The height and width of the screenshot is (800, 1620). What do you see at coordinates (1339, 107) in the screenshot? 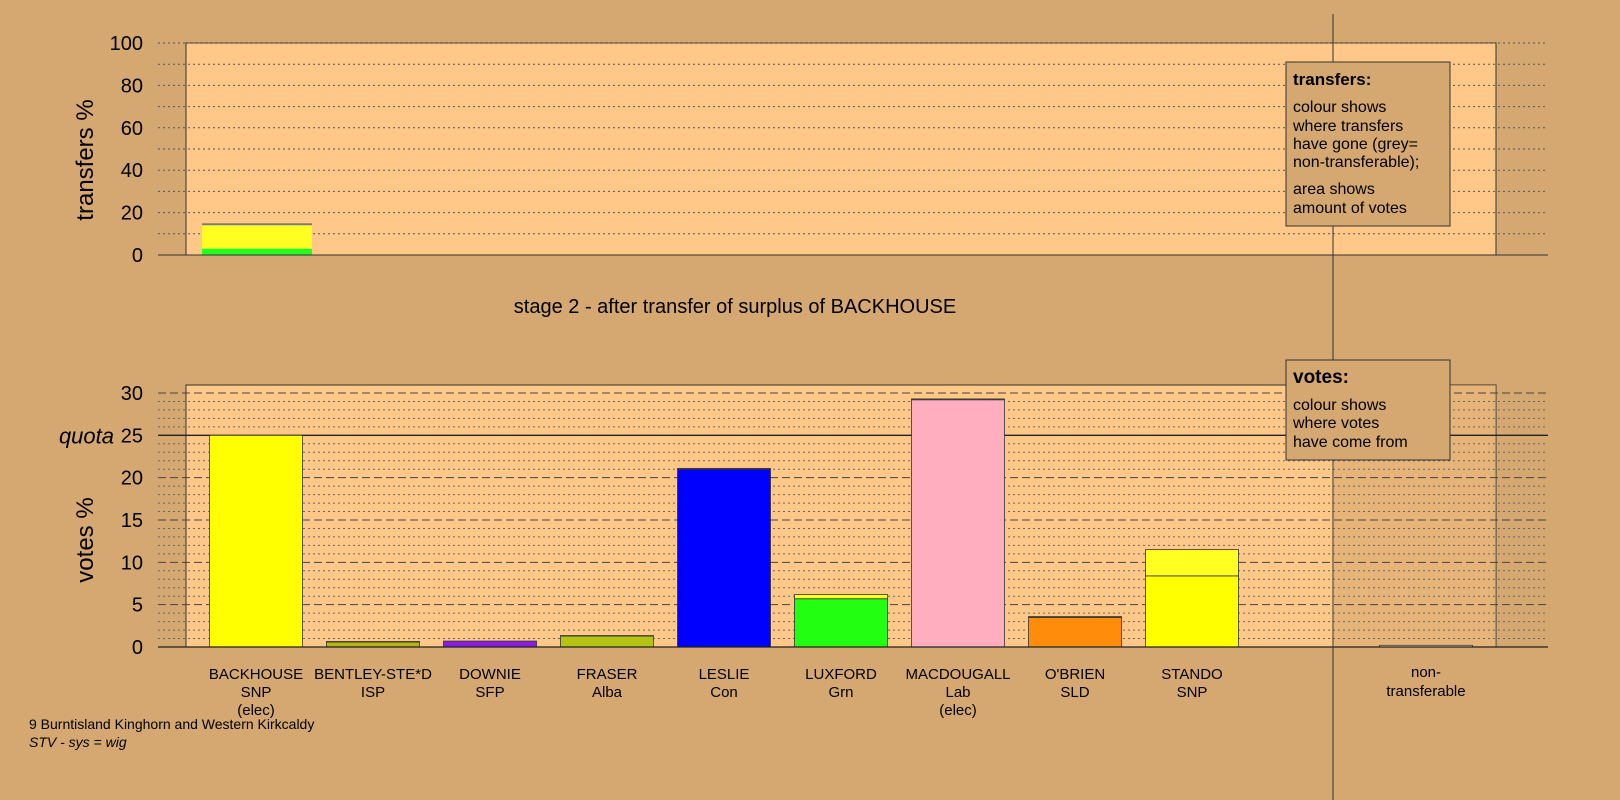
I see `transfers-legend-line: colour shows` at bounding box center [1339, 107].